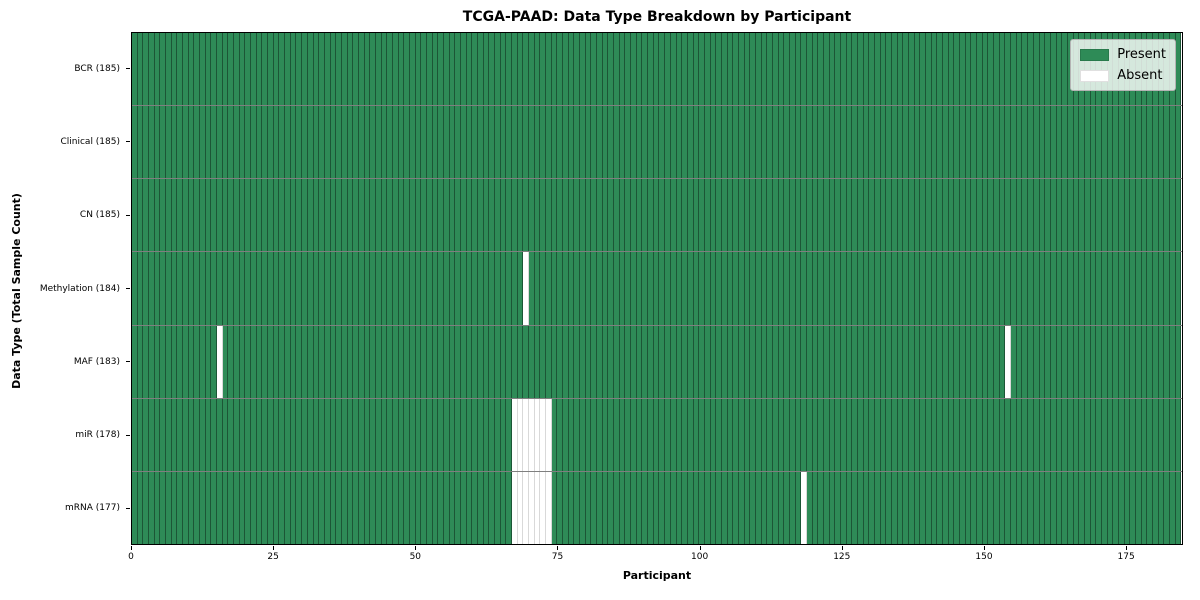  Describe the element at coordinates (1008, 361) in the screenshot. I see `heatmap-cell-absent` at that location.